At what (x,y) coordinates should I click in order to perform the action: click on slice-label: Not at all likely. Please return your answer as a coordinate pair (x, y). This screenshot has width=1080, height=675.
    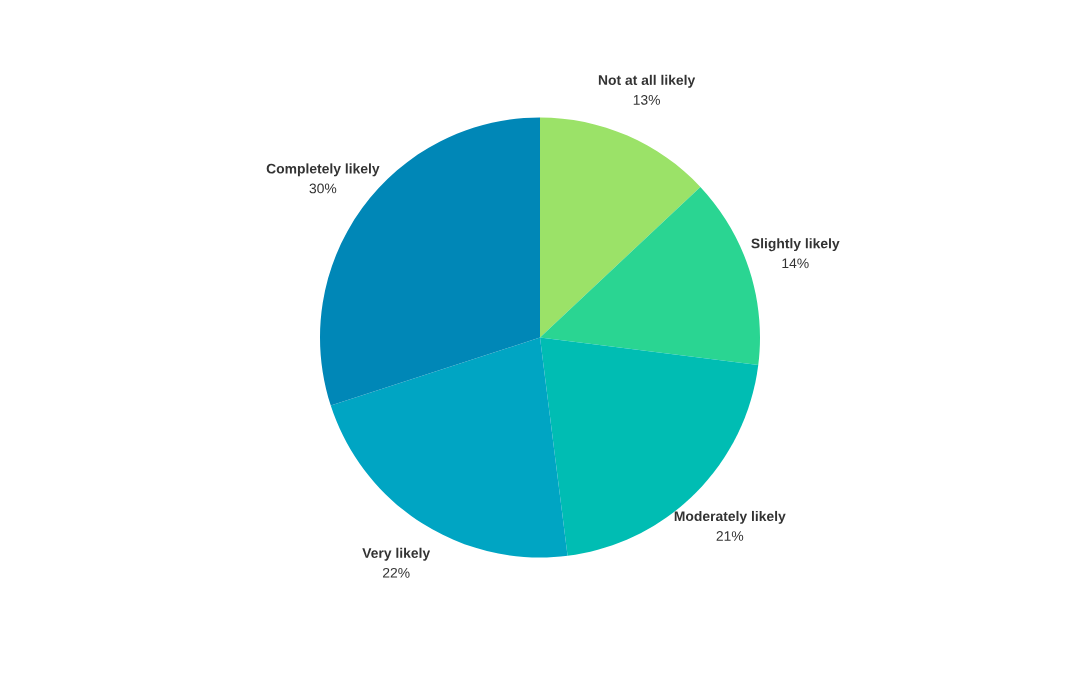
    Looking at the image, I should click on (647, 81).